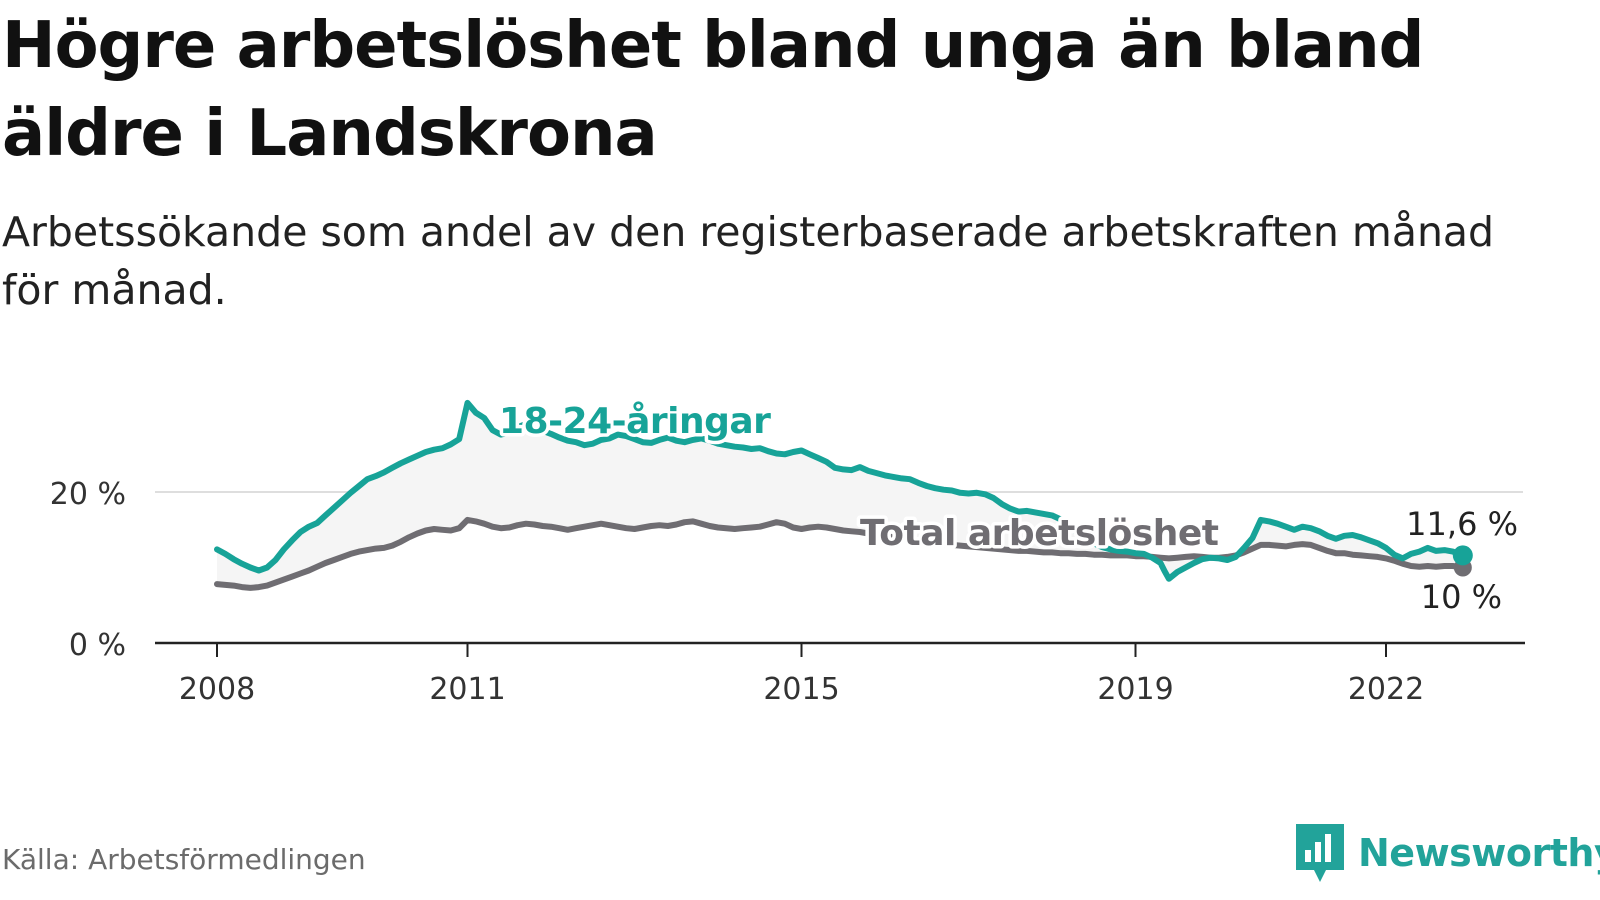 The height and width of the screenshot is (900, 1600). What do you see at coordinates (184, 859) in the screenshot?
I see `source-note: Källa: Arbetsförmedlingen` at bounding box center [184, 859].